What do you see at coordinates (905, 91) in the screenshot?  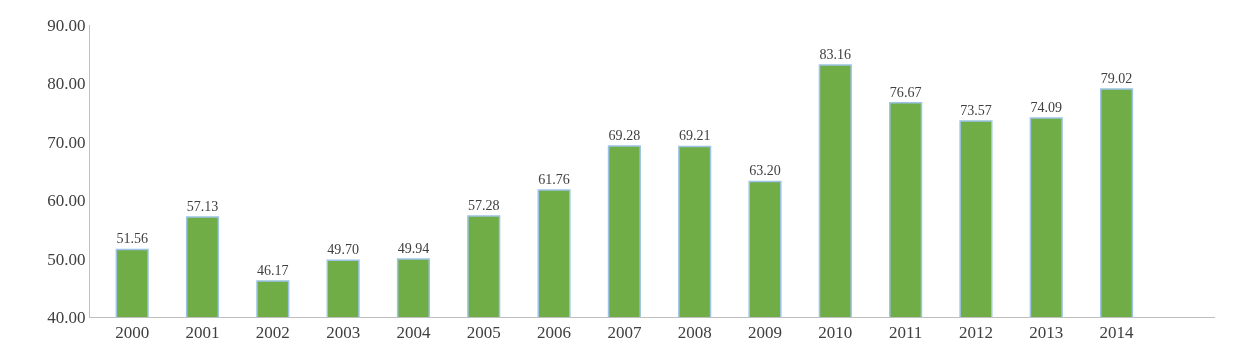 I see `data-label: 76.67` at bounding box center [905, 91].